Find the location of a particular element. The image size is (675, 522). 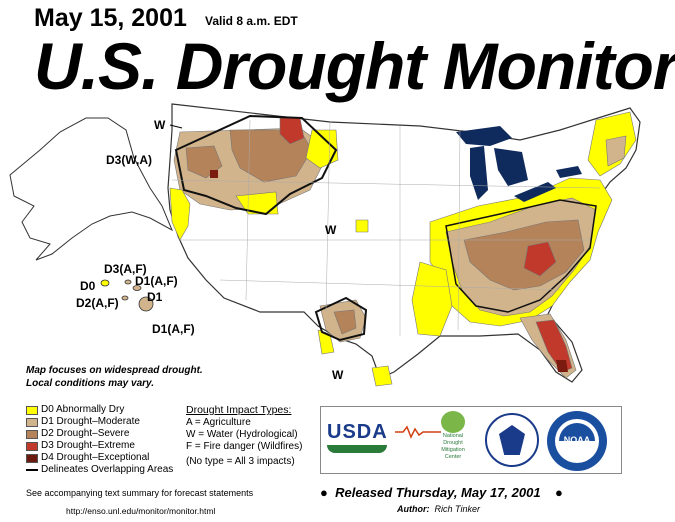

label-hawaii-d1a: D1(A,F) is located at coordinates (156, 281).